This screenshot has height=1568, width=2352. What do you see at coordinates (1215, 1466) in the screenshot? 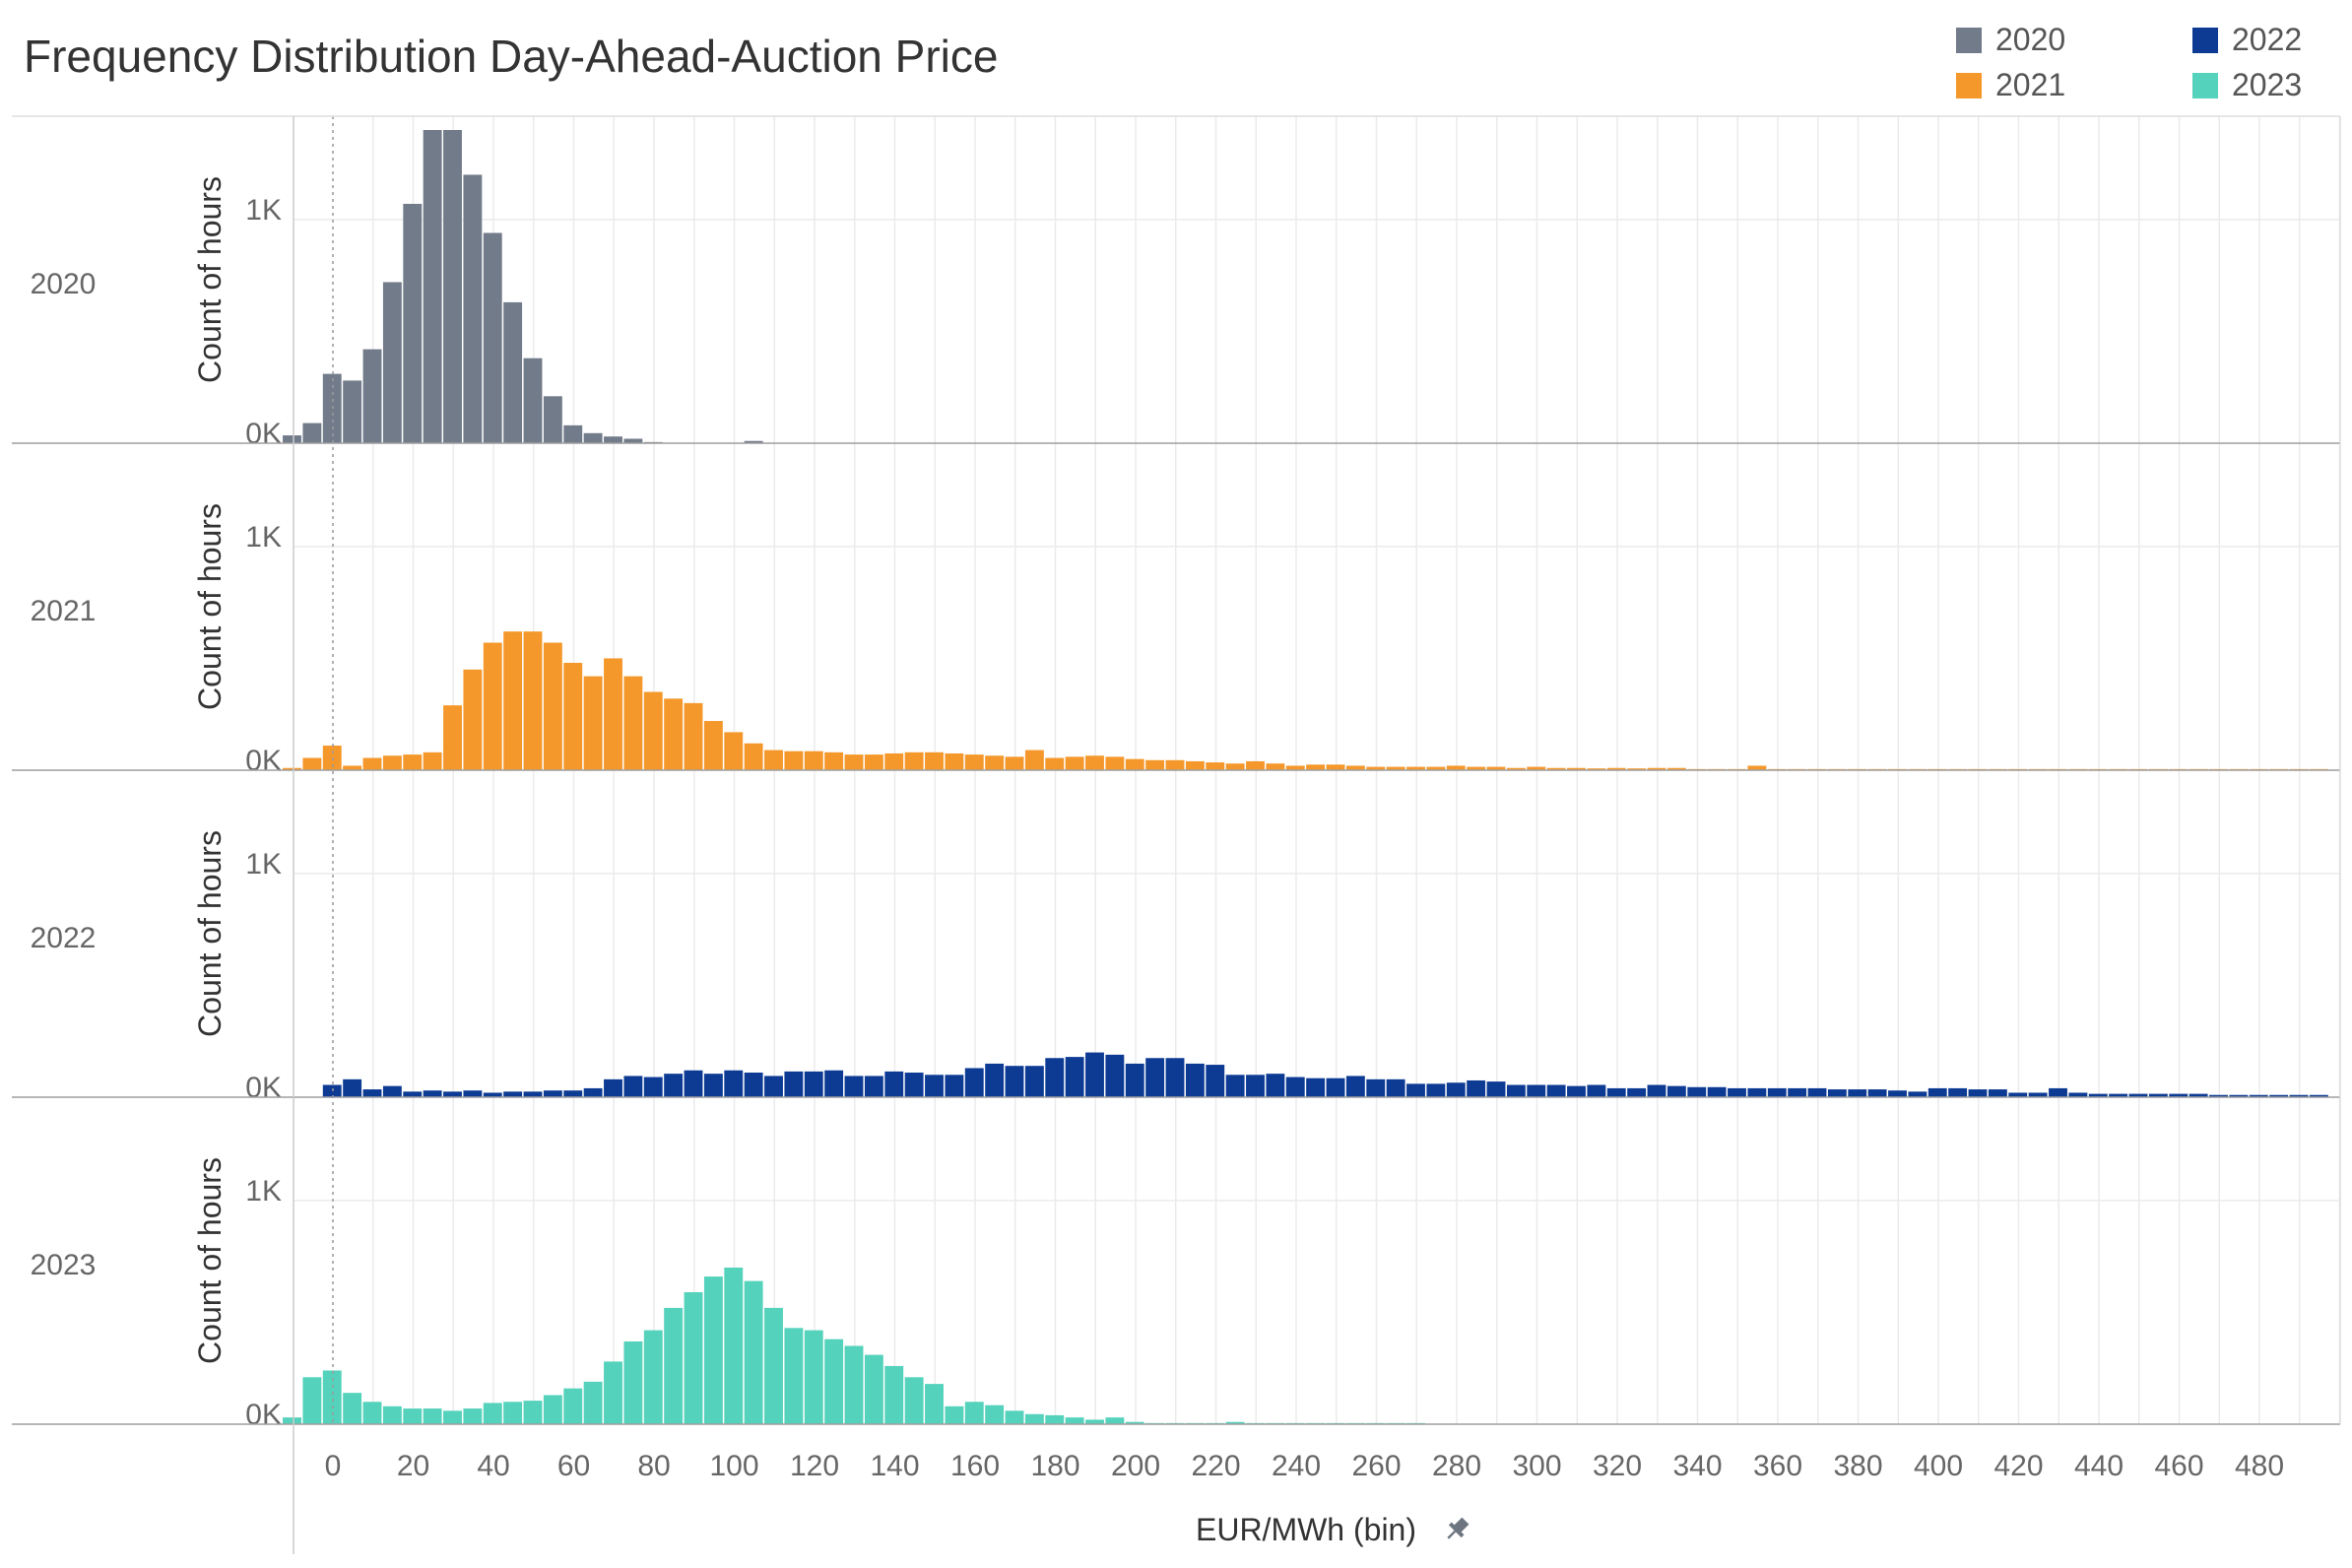
I see `x-tick-label: 220` at bounding box center [1215, 1466].